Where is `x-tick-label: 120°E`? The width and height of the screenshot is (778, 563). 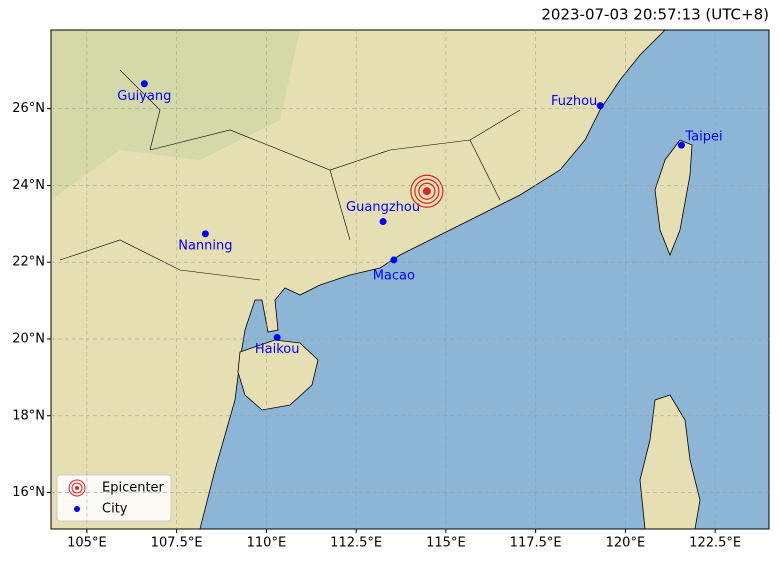
x-tick-label: 120°E is located at coordinates (626, 543).